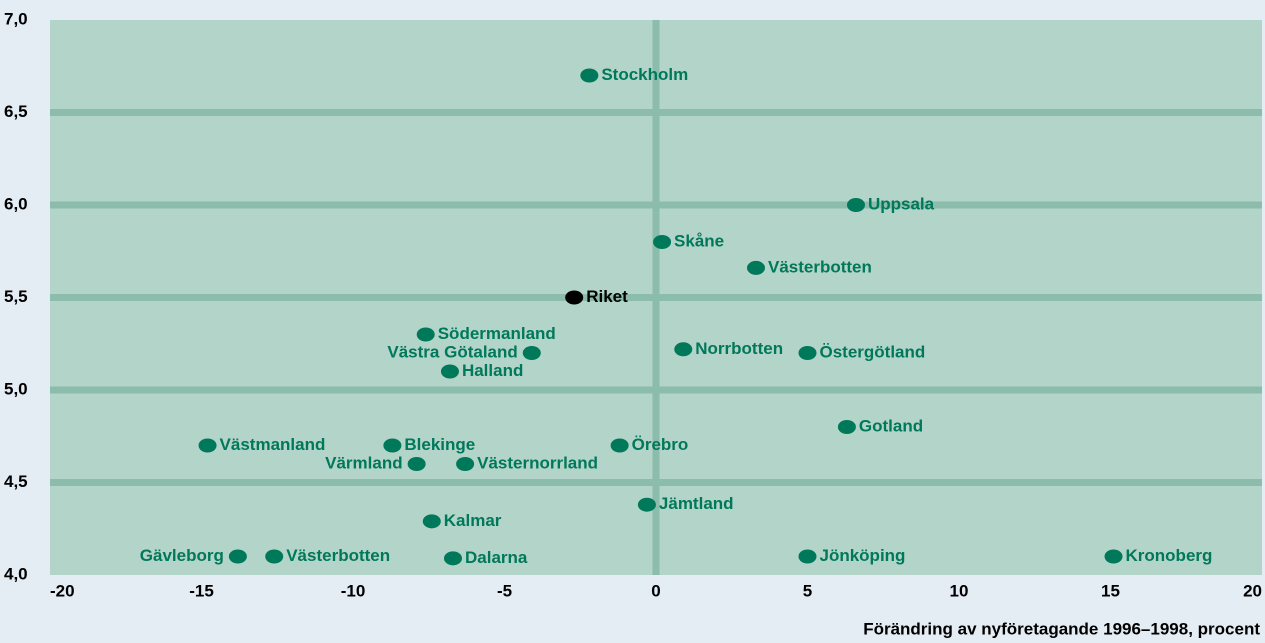 This screenshot has height=643, width=1265. What do you see at coordinates (16, 111) in the screenshot?
I see `y-tick-label: 6,5` at bounding box center [16, 111].